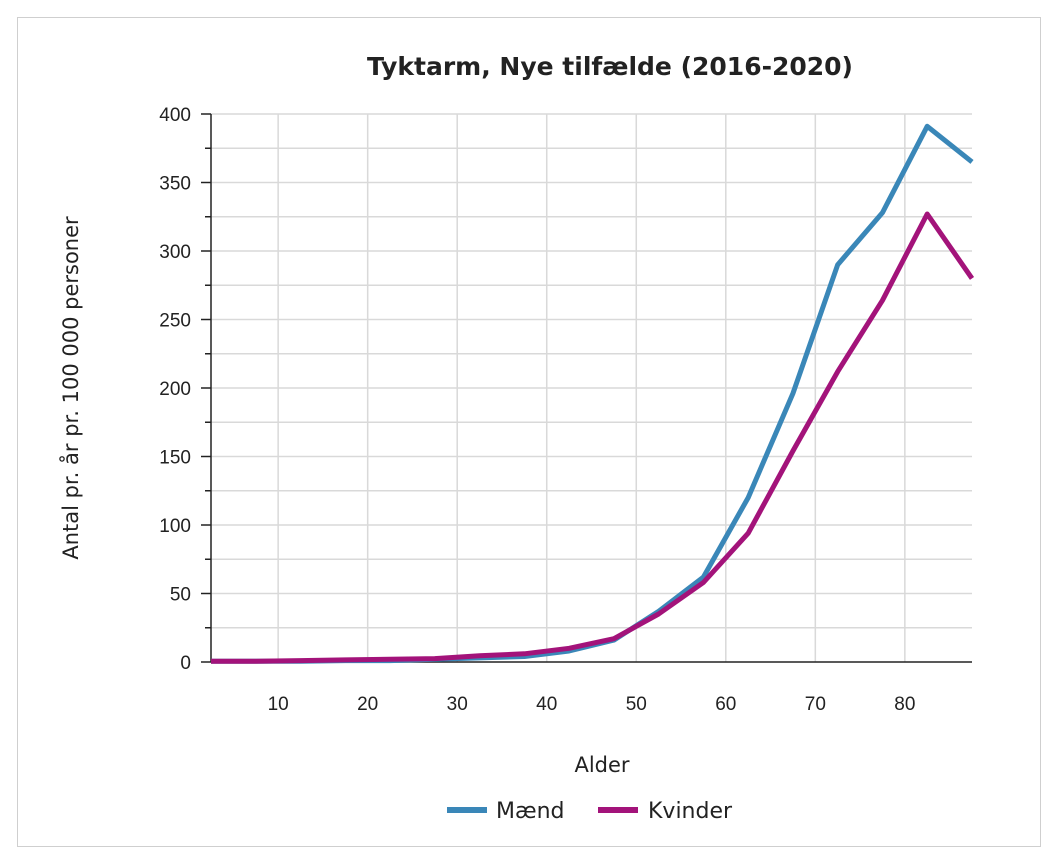 The image size is (1042, 847). I want to click on x-tick-label: 60, so click(725, 704).